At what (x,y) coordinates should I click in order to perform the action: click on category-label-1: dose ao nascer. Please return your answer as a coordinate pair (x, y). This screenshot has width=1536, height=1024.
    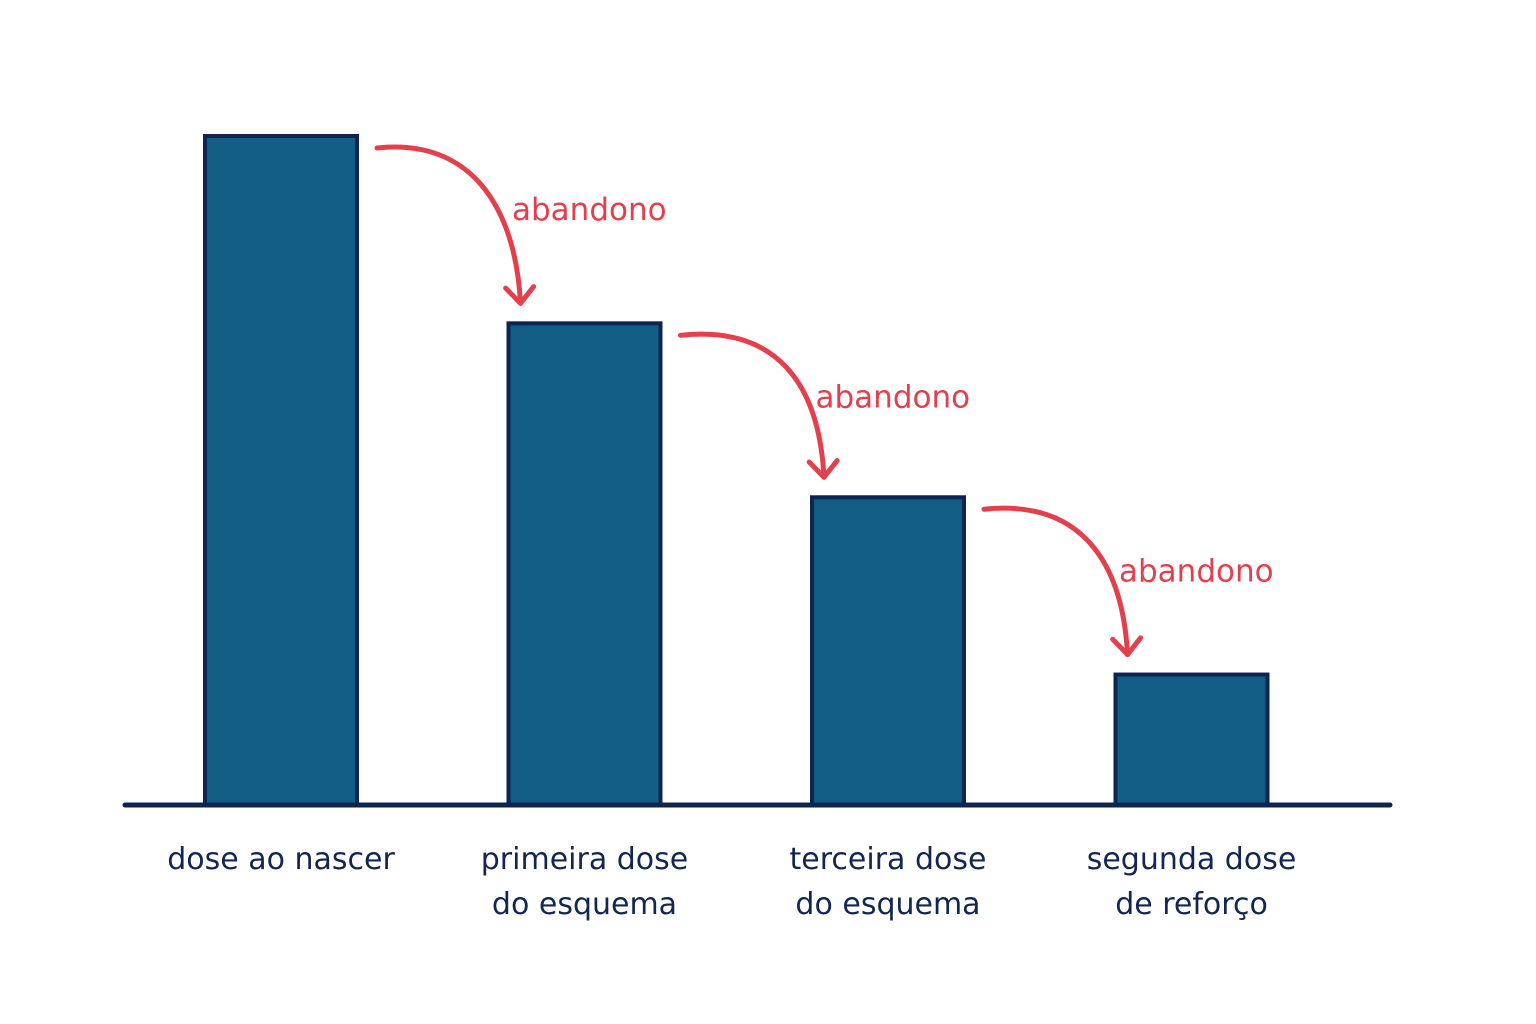
    Looking at the image, I should click on (281, 859).